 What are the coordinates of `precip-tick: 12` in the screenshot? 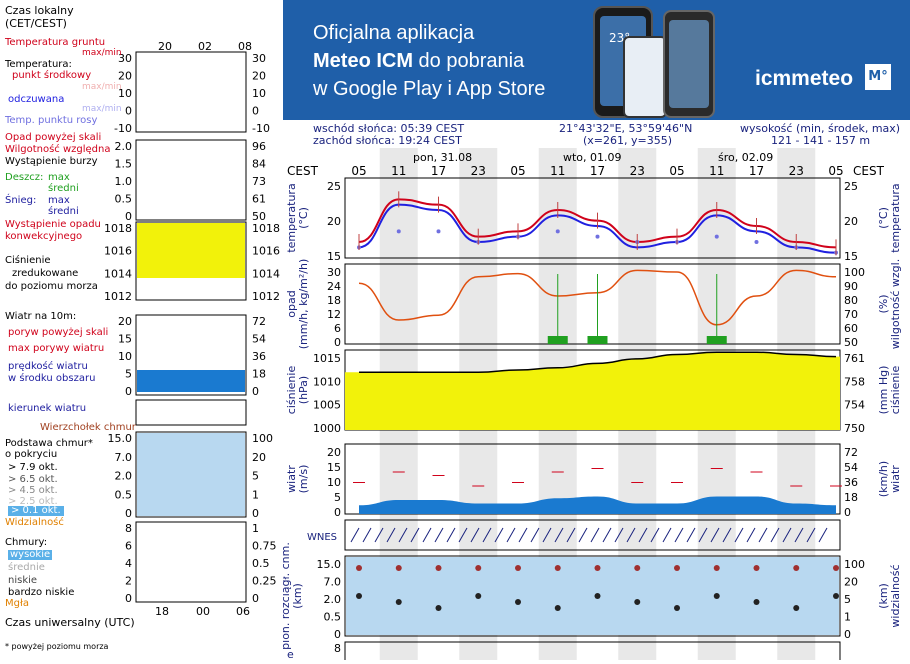 It's located at (334, 314).